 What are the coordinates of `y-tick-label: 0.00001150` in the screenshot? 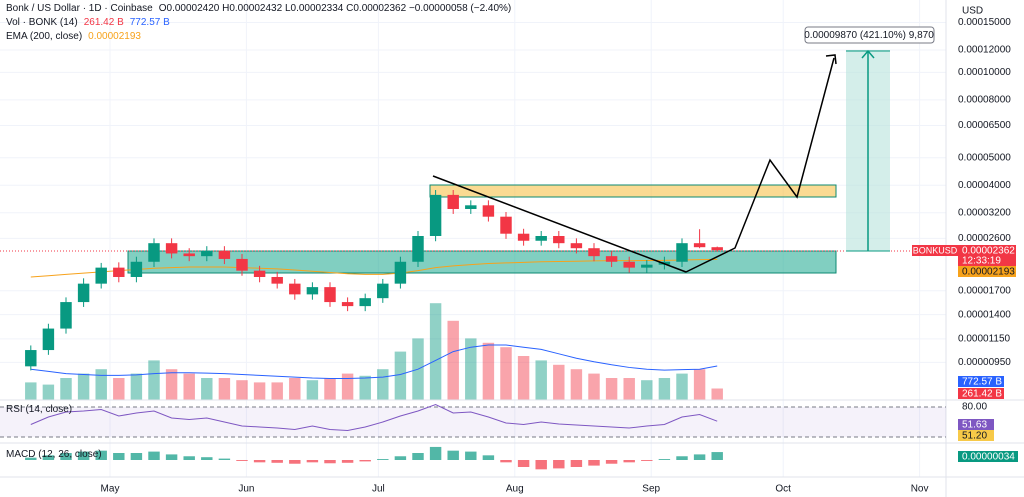 It's located at (984, 338).